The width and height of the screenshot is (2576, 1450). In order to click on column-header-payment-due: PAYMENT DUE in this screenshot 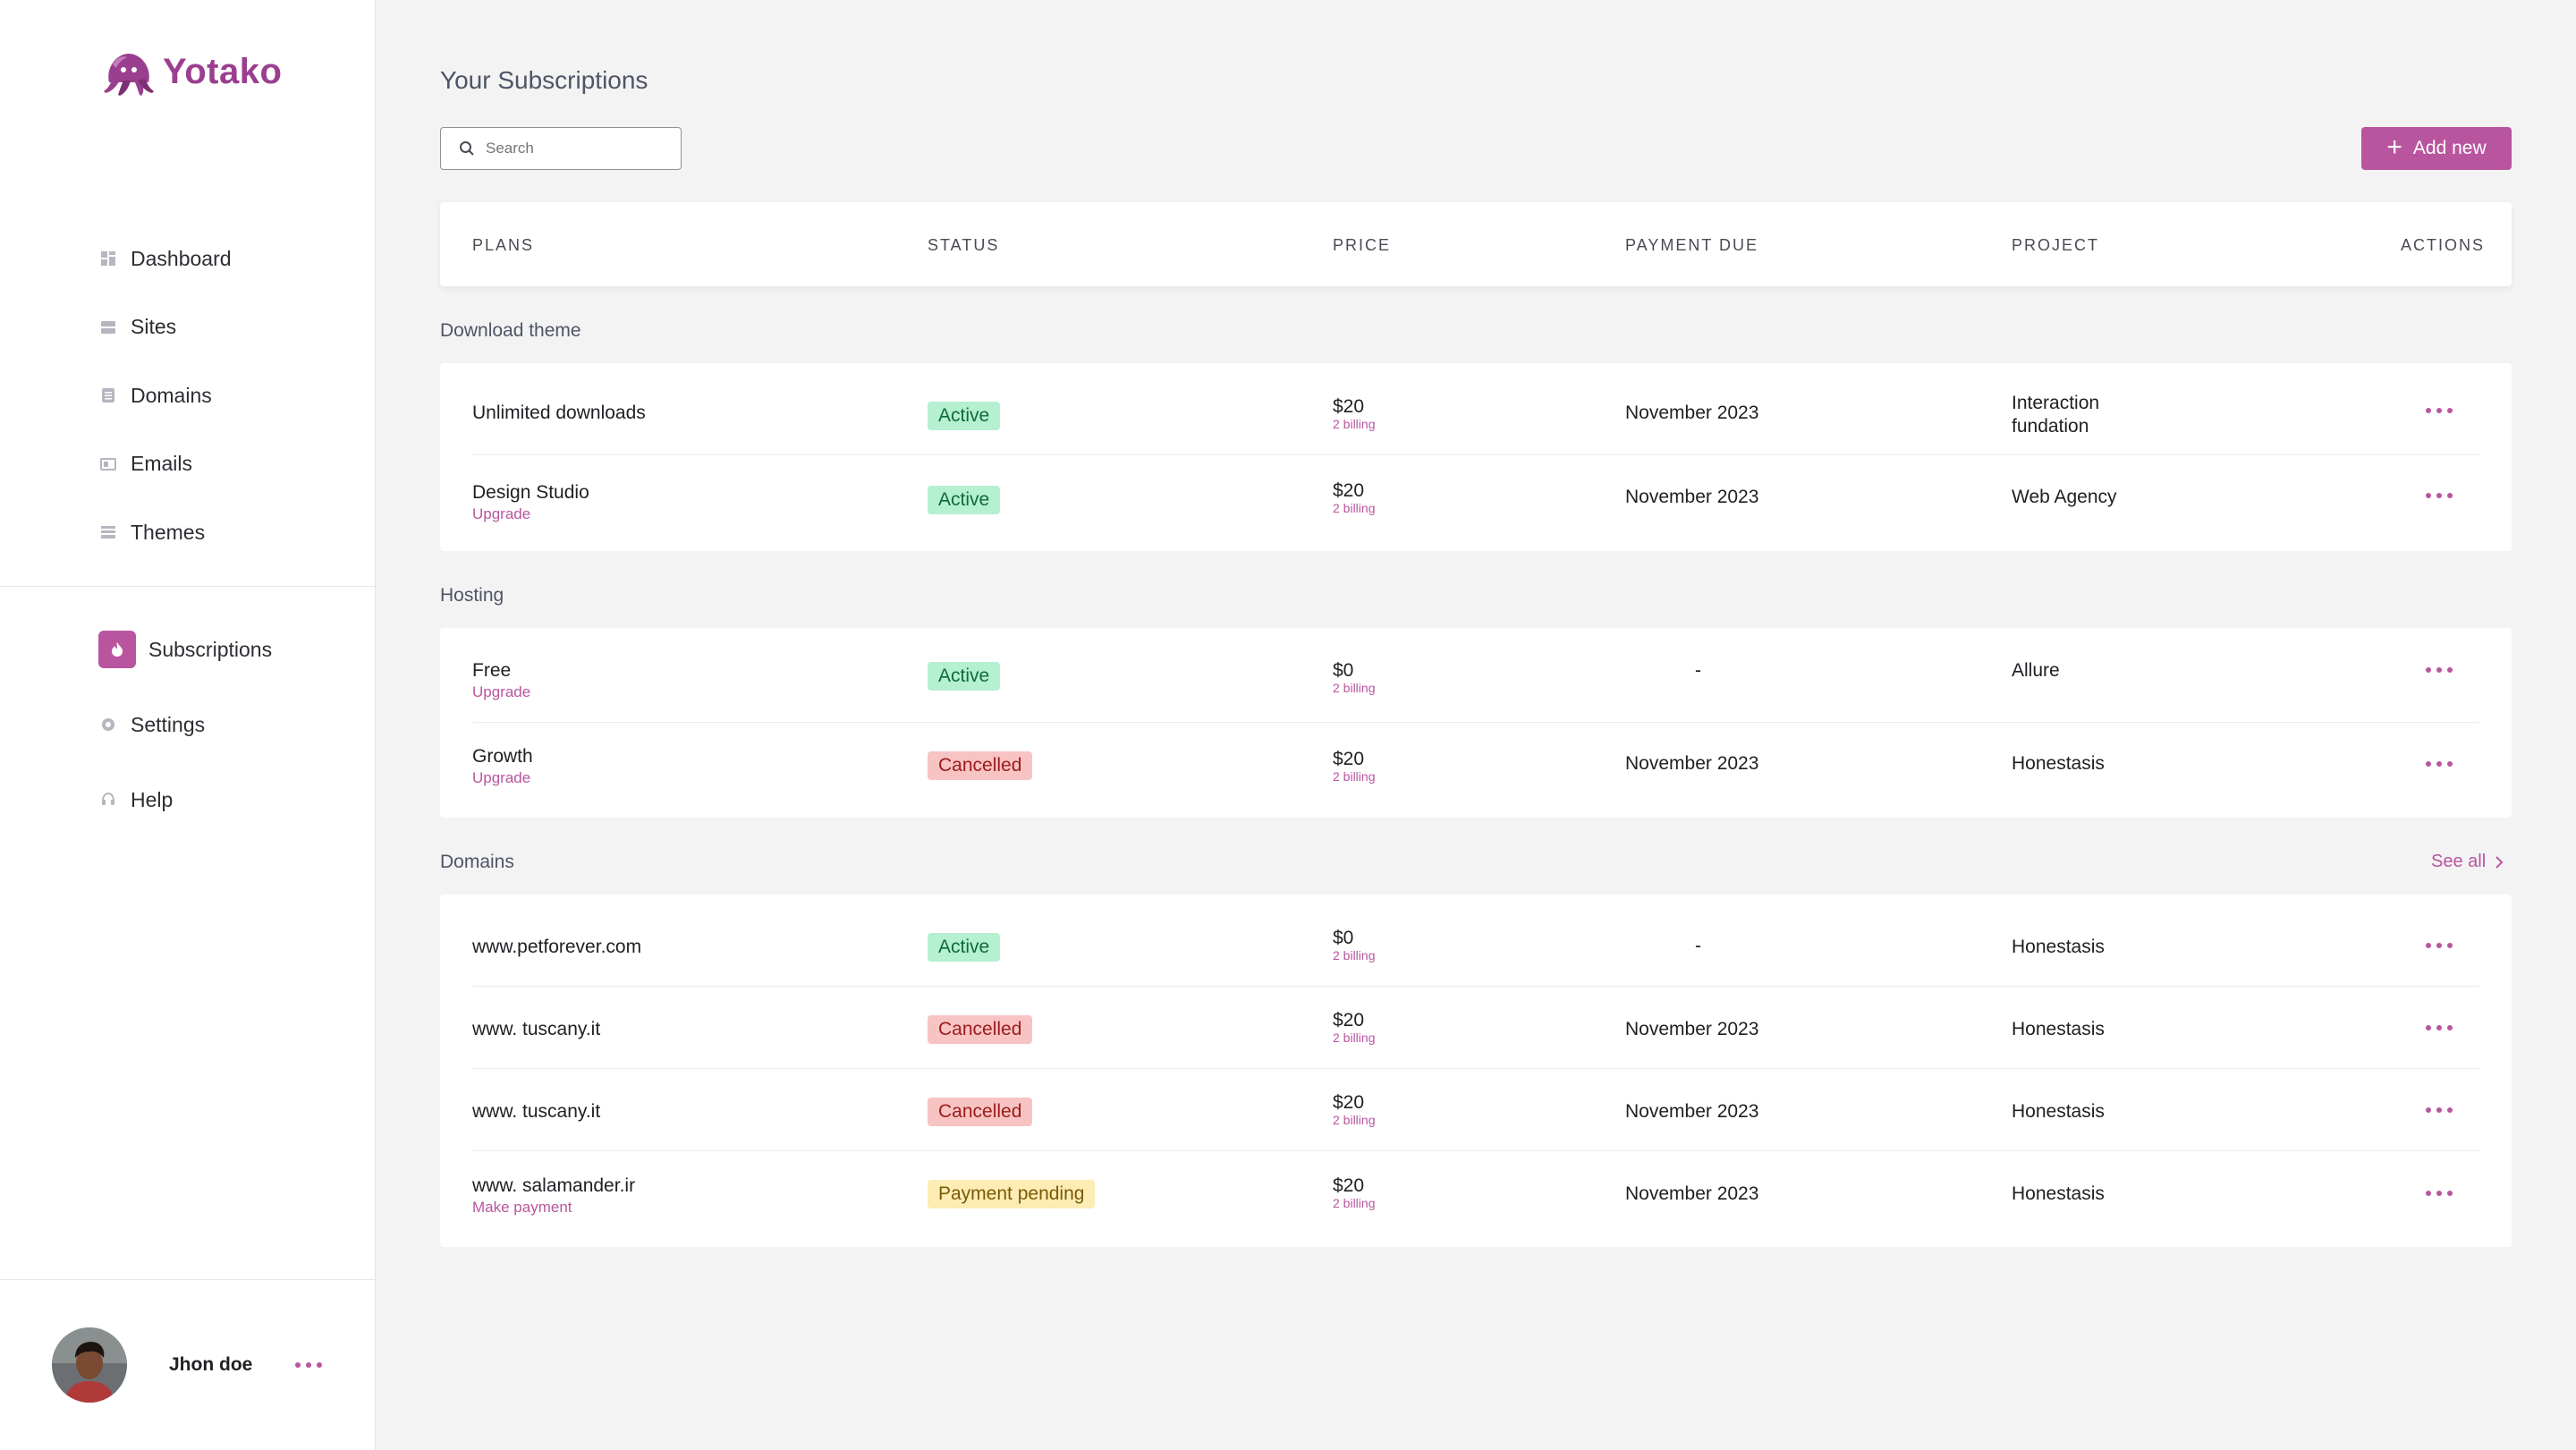, I will do `click(1692, 245)`.